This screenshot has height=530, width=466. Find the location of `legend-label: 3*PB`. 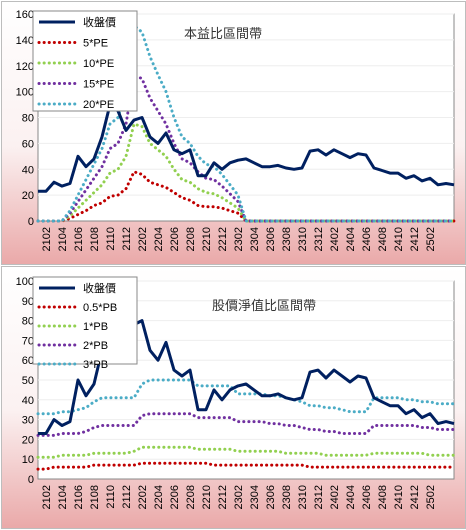

legend-label: 3*PB is located at coordinates (95, 365).